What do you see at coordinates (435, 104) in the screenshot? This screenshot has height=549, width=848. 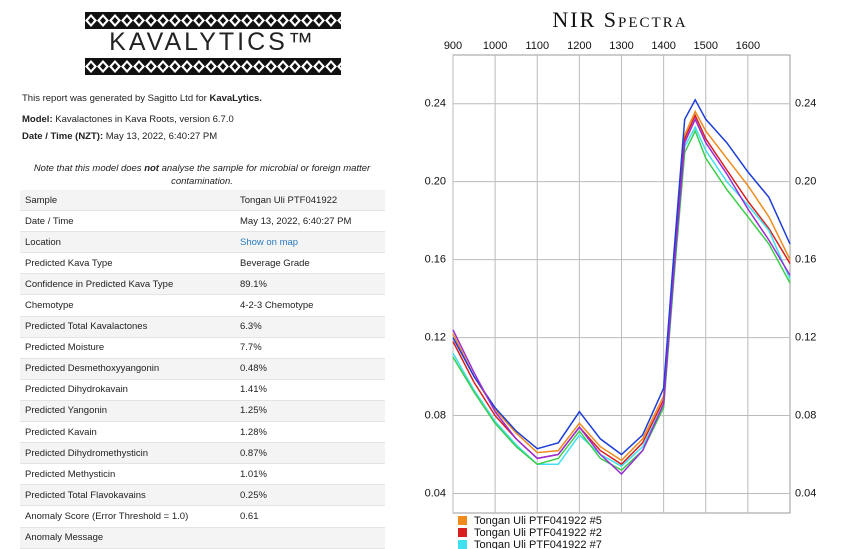 I see `y-tick-label: 0.24` at bounding box center [435, 104].